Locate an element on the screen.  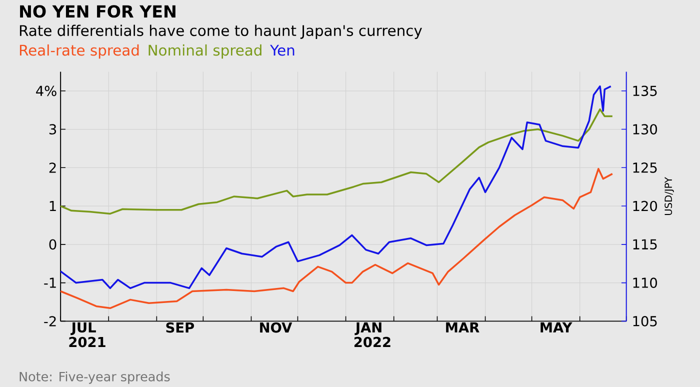
y-tick-label: -1 is located at coordinates (50, 283).